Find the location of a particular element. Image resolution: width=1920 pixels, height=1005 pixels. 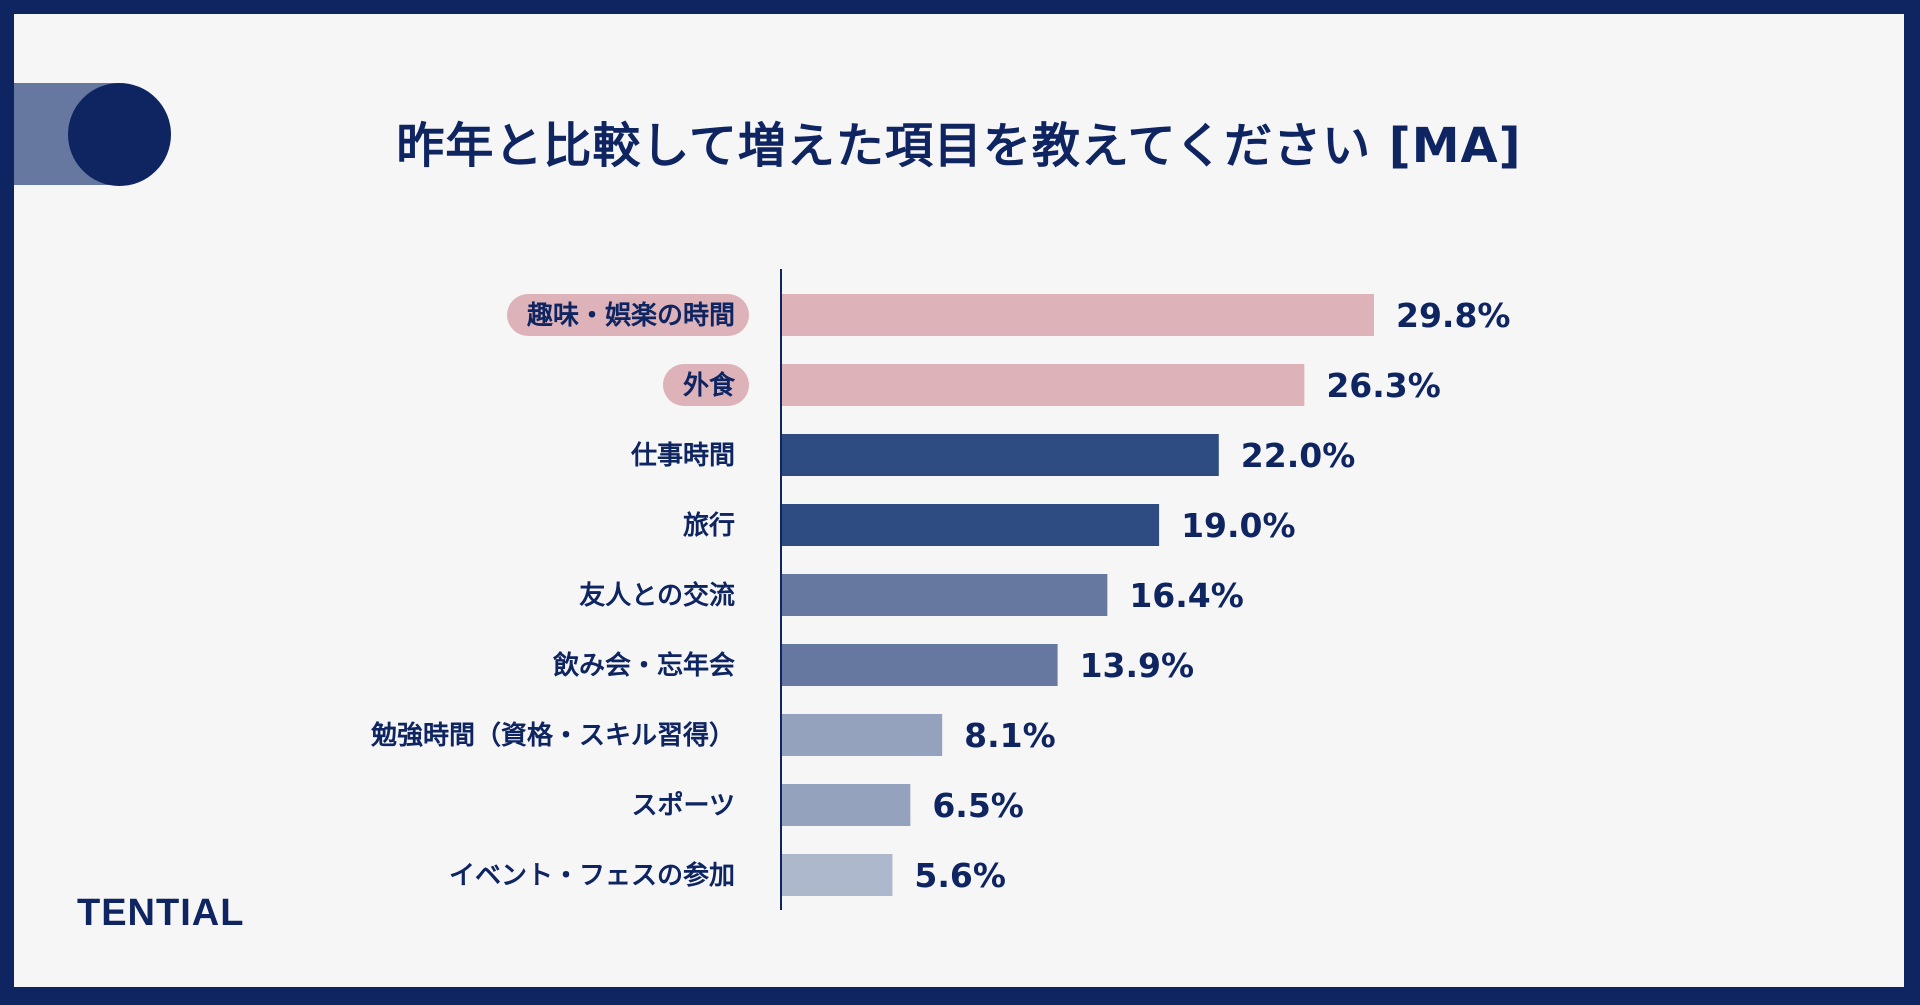

value-label: 8.1% is located at coordinates (1010, 735).